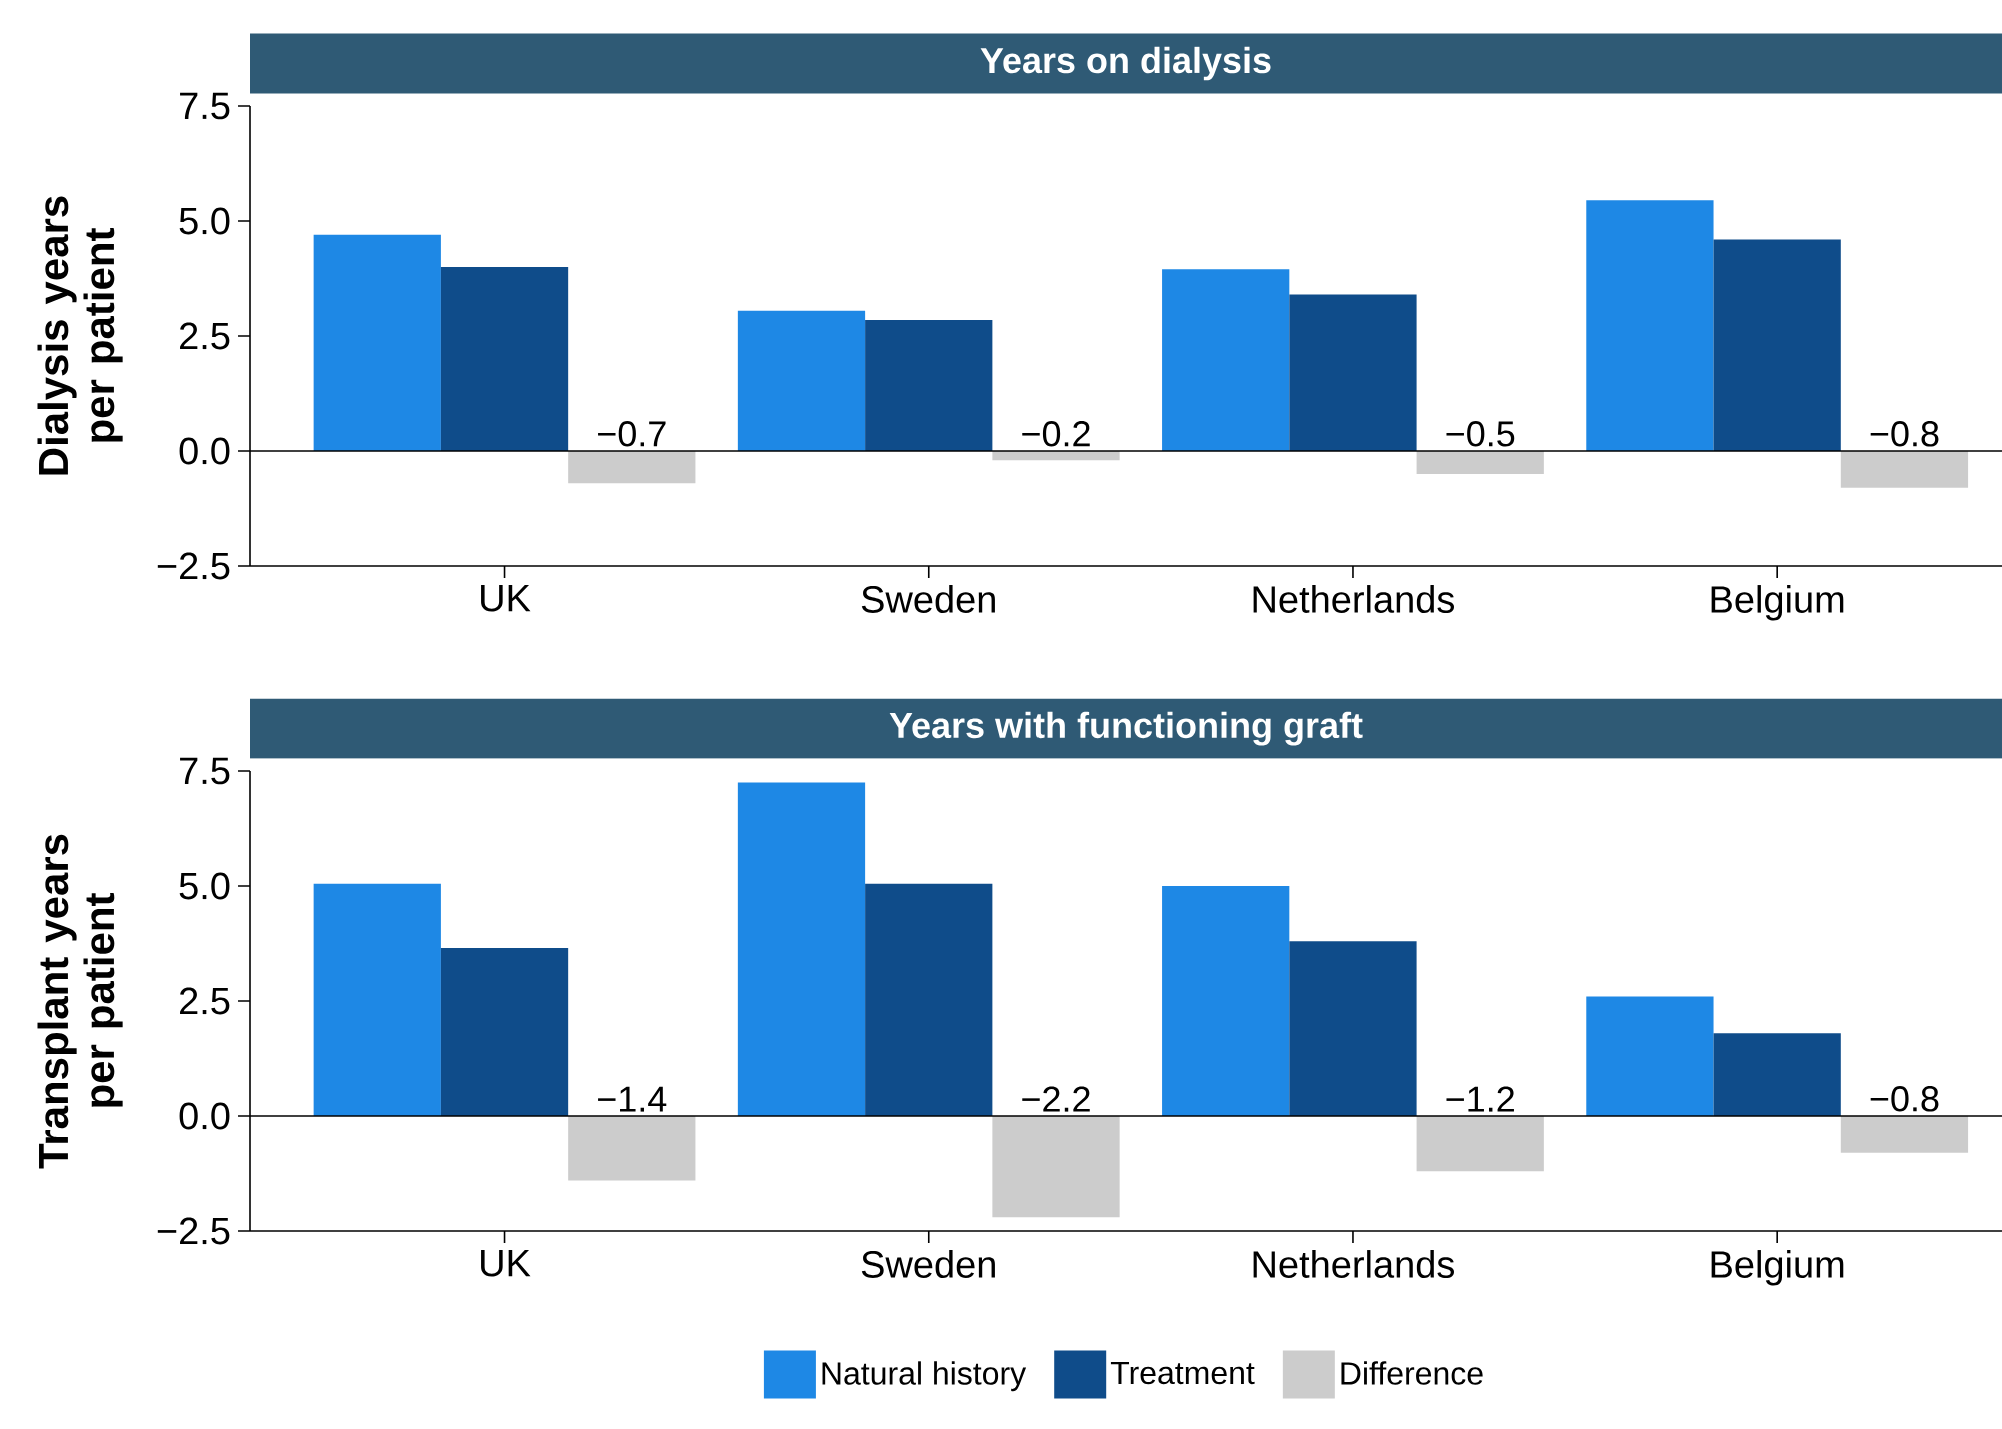  Describe the element at coordinates (80, 1001) in the screenshot. I see `y-axis-title: Transplant years per patient` at that location.